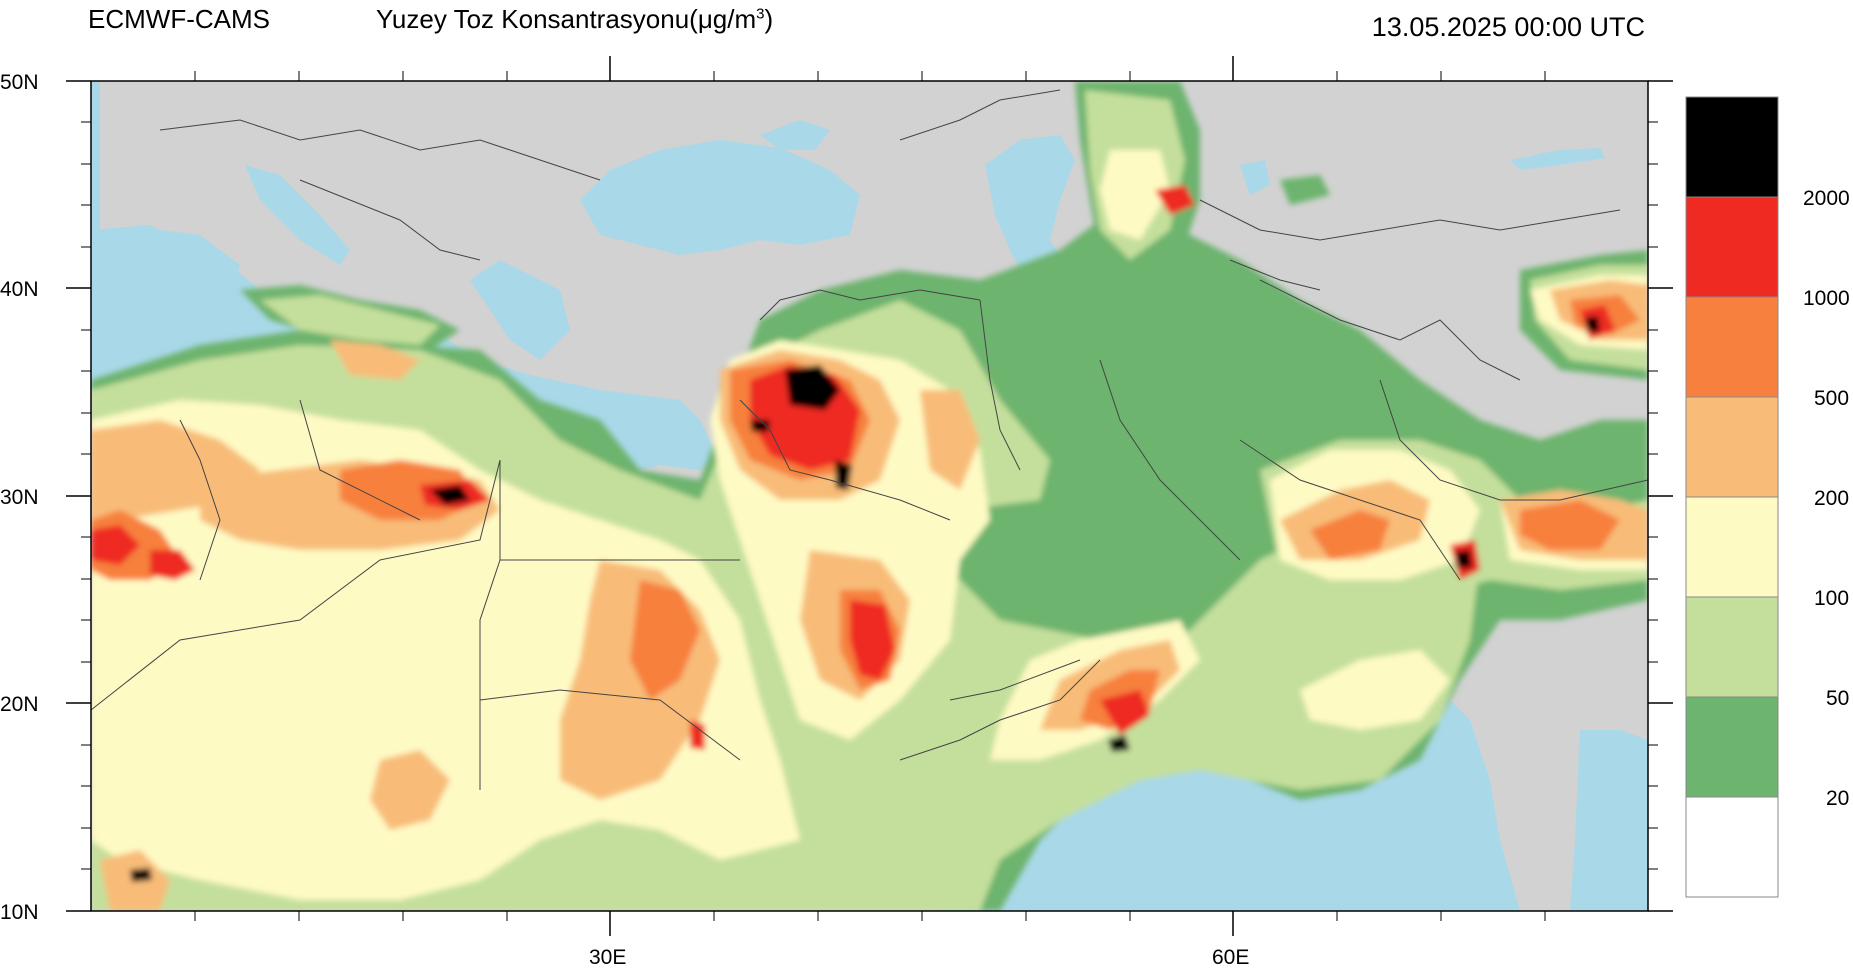 The image size is (1853, 974). I want to click on lat-label-50n: 50N, so click(19, 82).